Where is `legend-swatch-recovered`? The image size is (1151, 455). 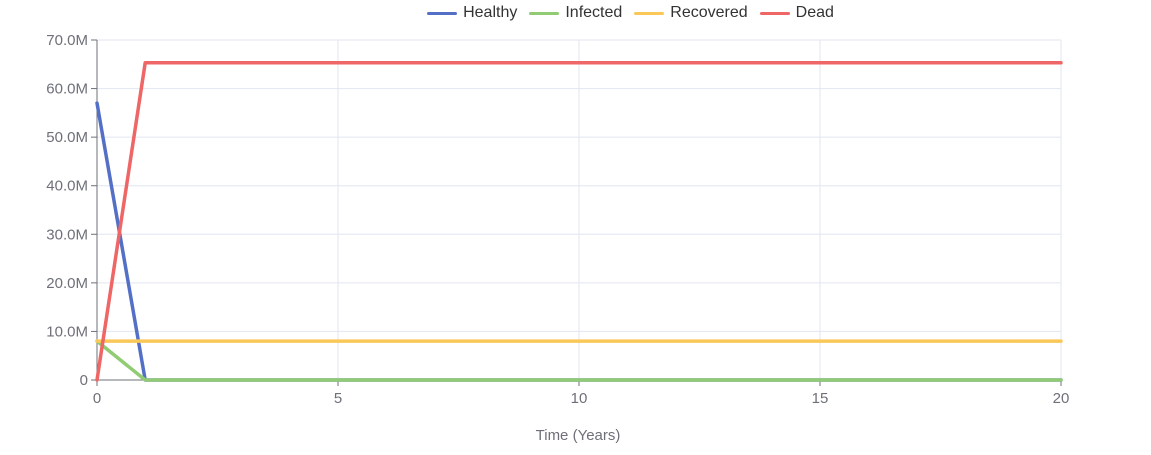 legend-swatch-recovered is located at coordinates (649, 13).